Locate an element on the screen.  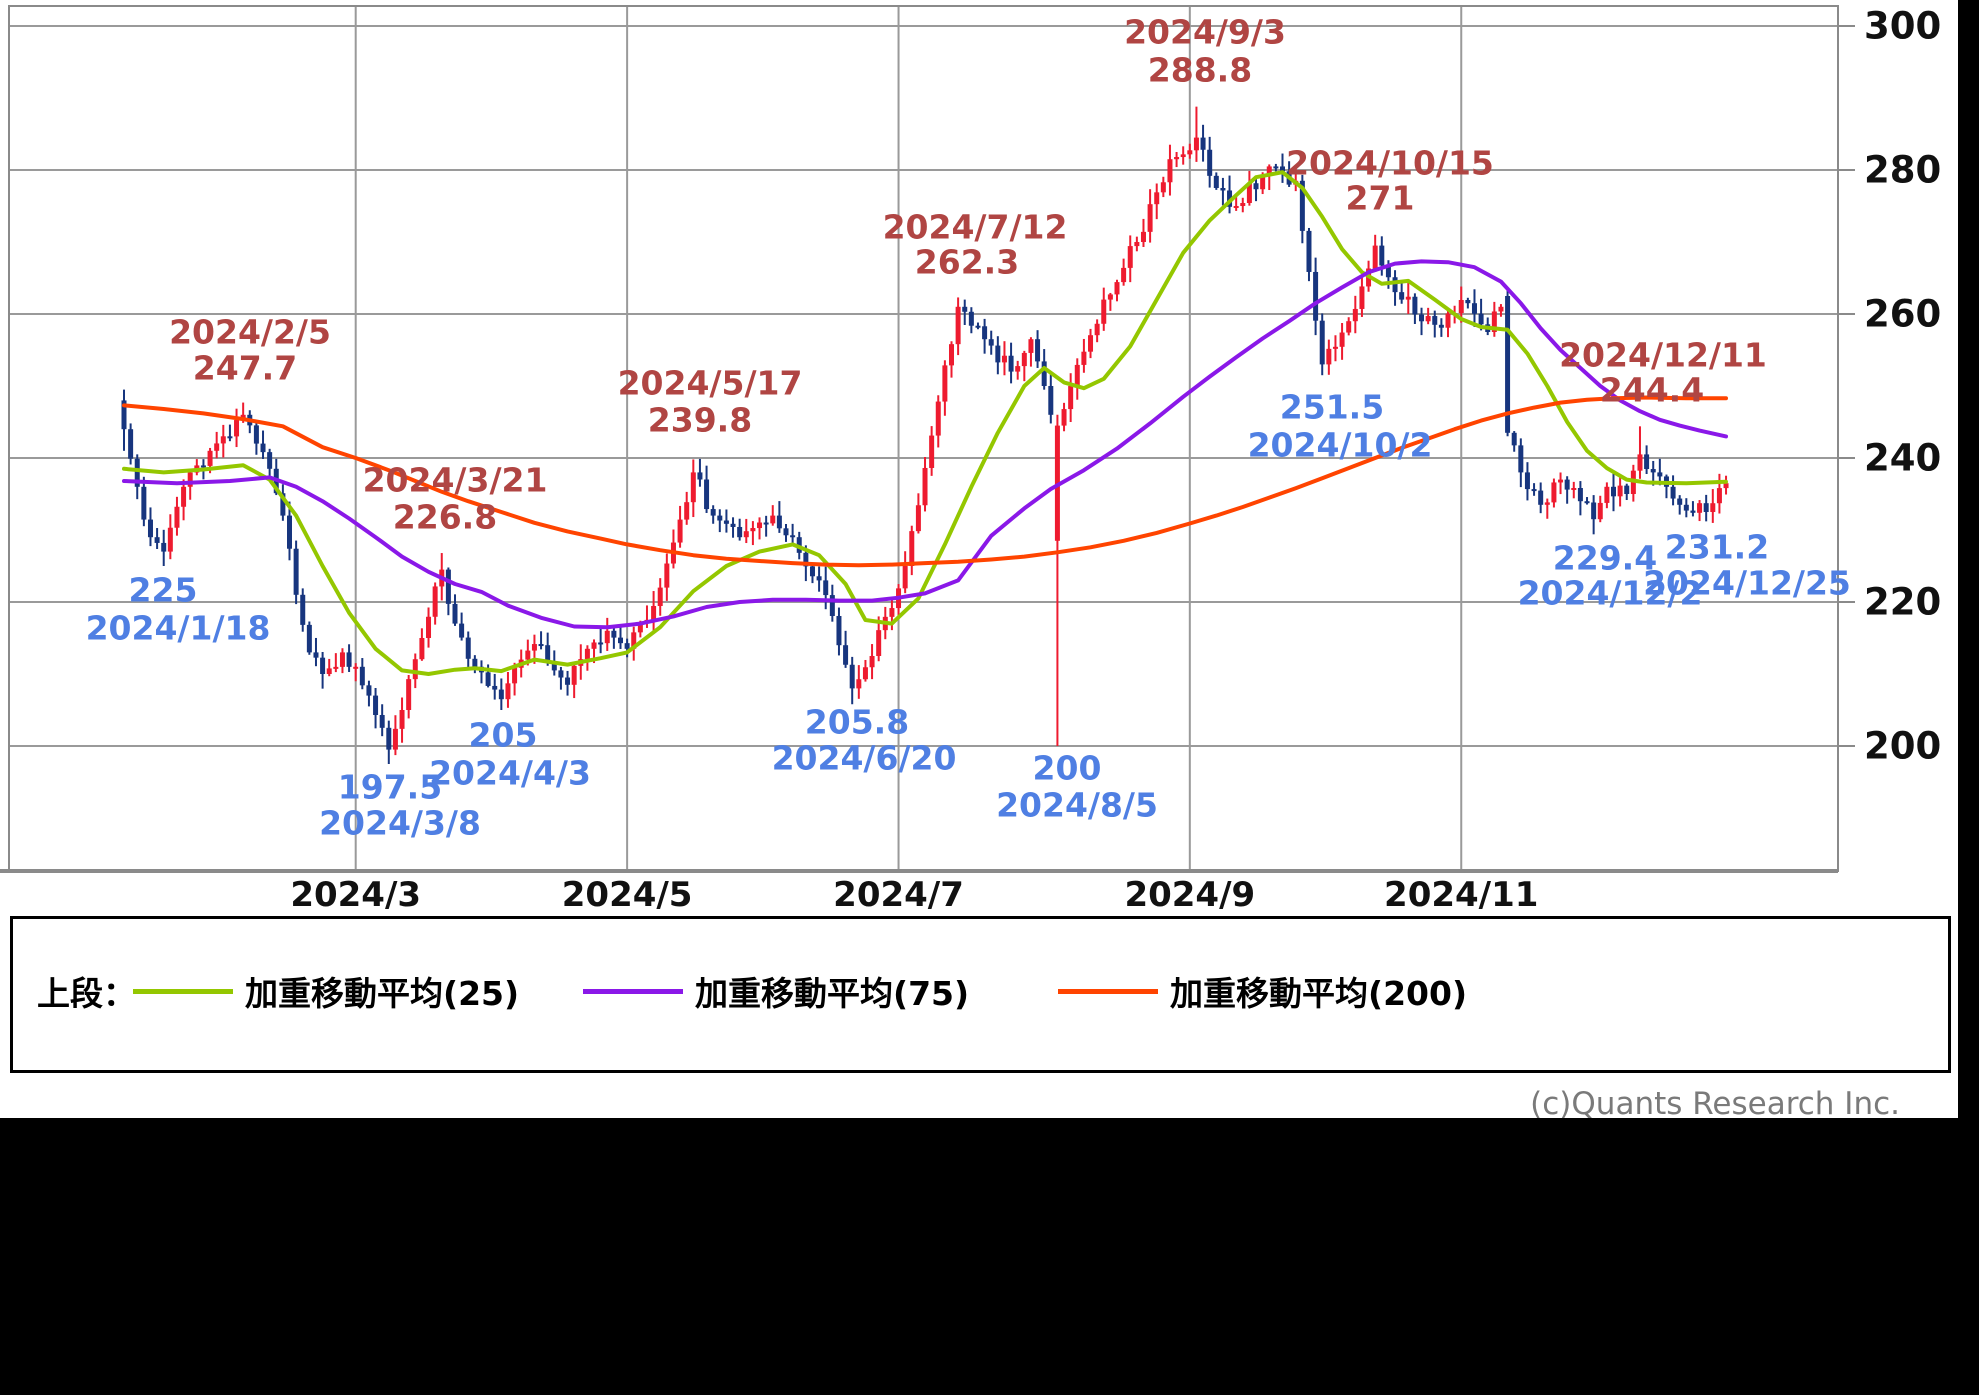
peak-annotation-date: 2024/12/11 is located at coordinates (1663, 355).